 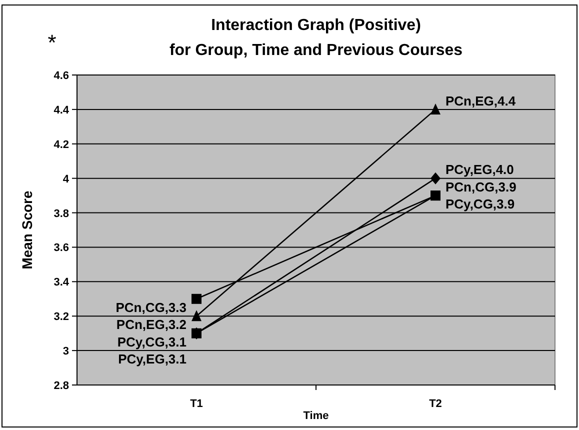 I want to click on data-label: PCn,CG,3.9, so click(x=481, y=186).